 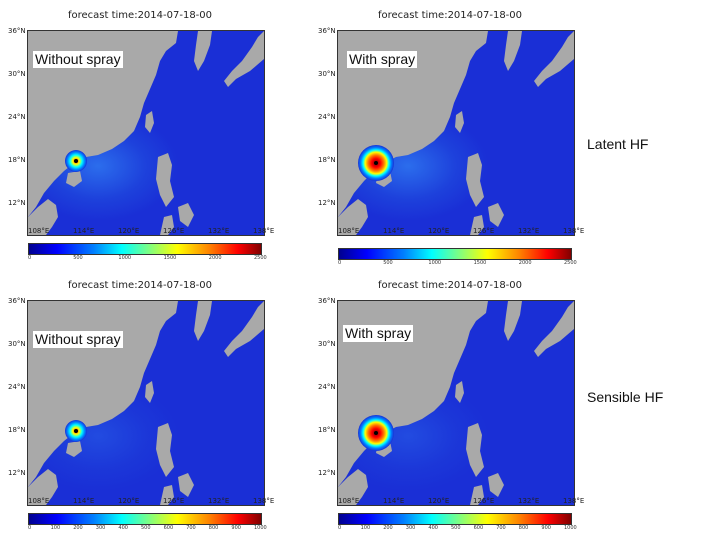 I want to click on map-latent-without-spray, so click(x=146, y=133).